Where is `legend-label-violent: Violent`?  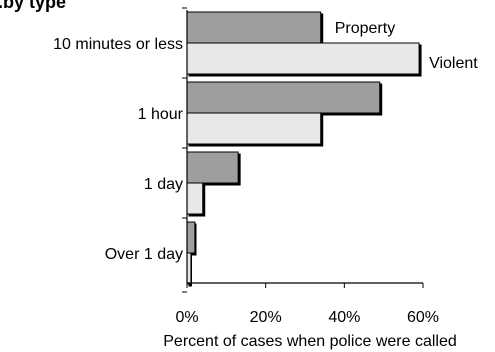
legend-label-violent: Violent is located at coordinates (453, 63).